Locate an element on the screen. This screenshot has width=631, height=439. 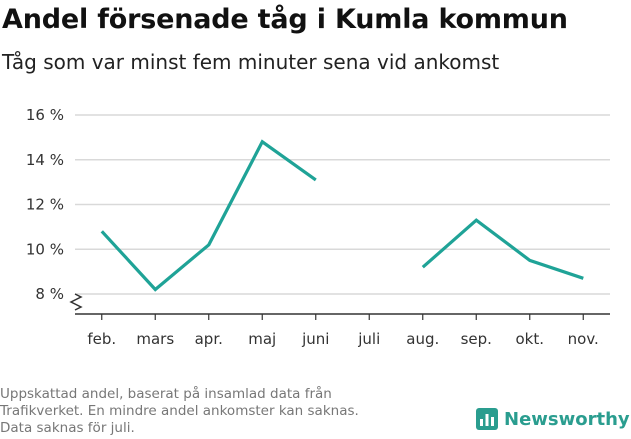
x-tick-label: aug. is located at coordinates (422, 339).